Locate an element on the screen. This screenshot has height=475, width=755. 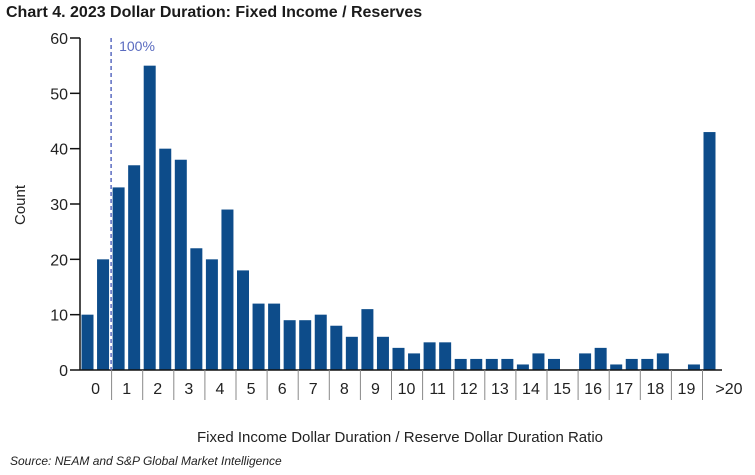
x-tick-label: 6 is located at coordinates (282, 389).